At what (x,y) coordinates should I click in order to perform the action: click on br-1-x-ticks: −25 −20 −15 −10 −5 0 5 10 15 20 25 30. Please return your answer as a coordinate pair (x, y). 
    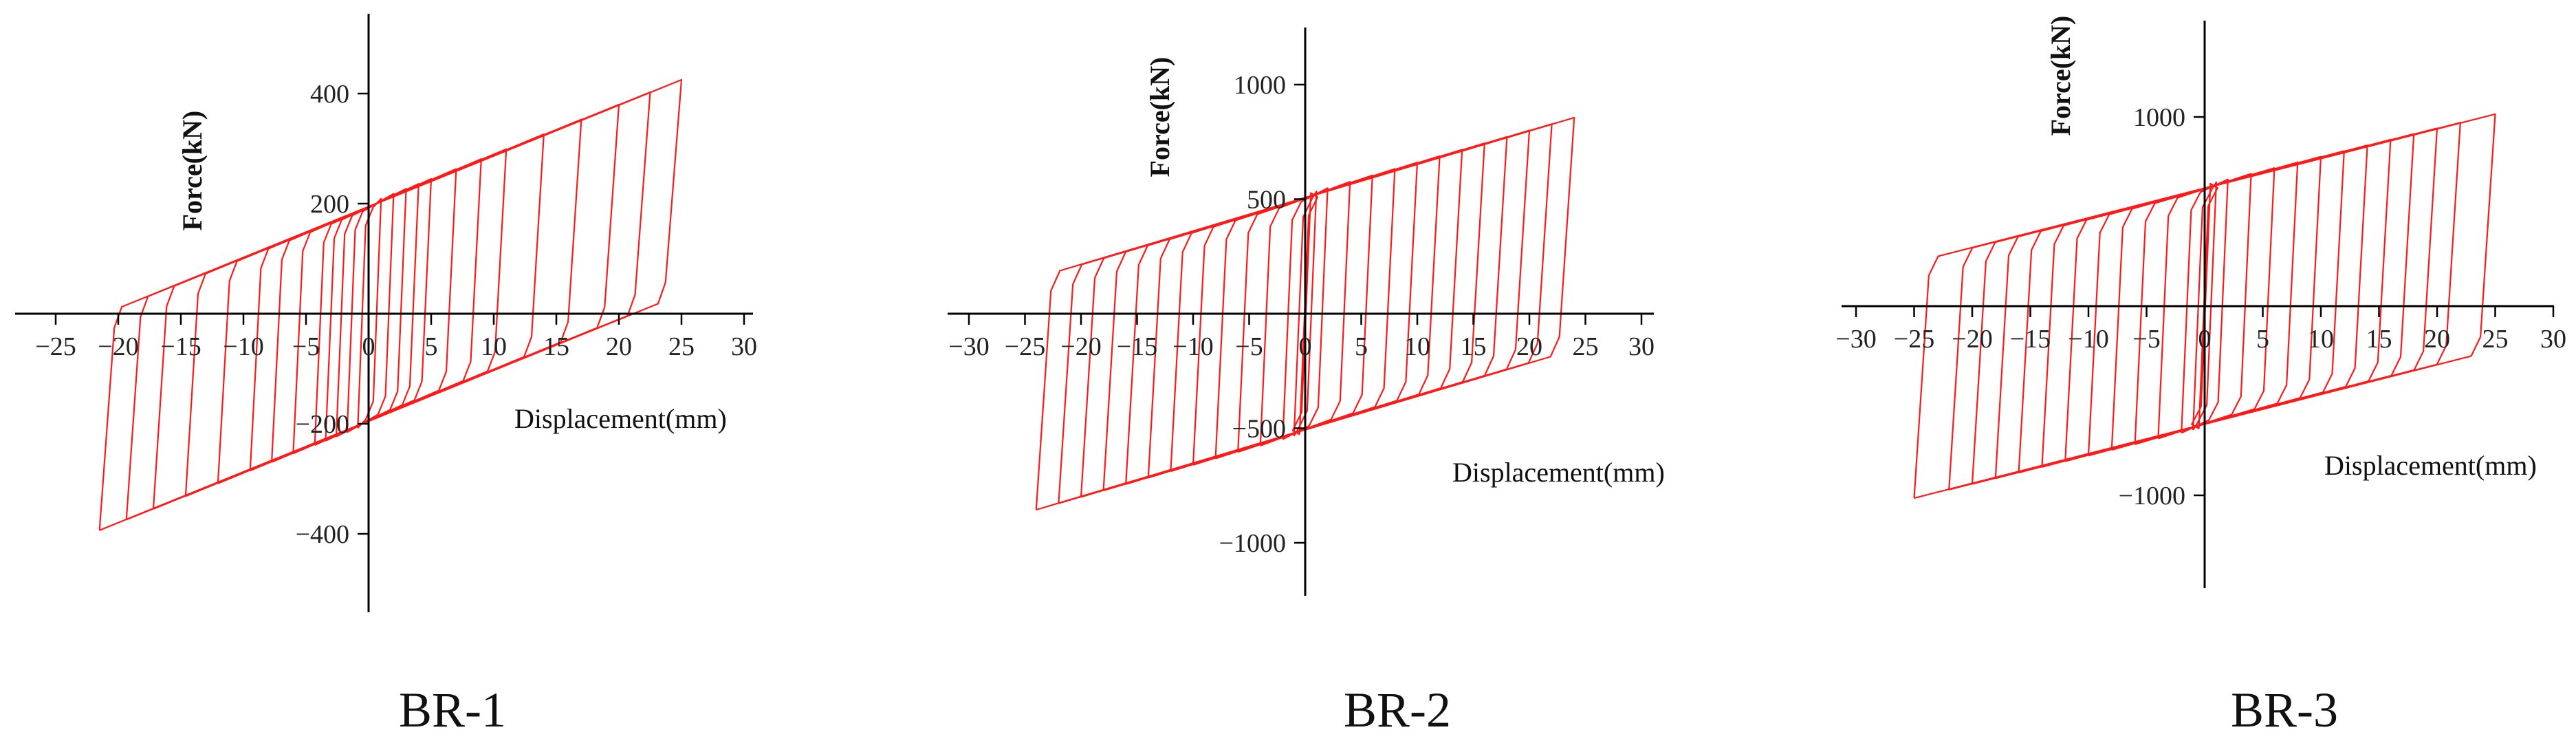
    Looking at the image, I should click on (396, 337).